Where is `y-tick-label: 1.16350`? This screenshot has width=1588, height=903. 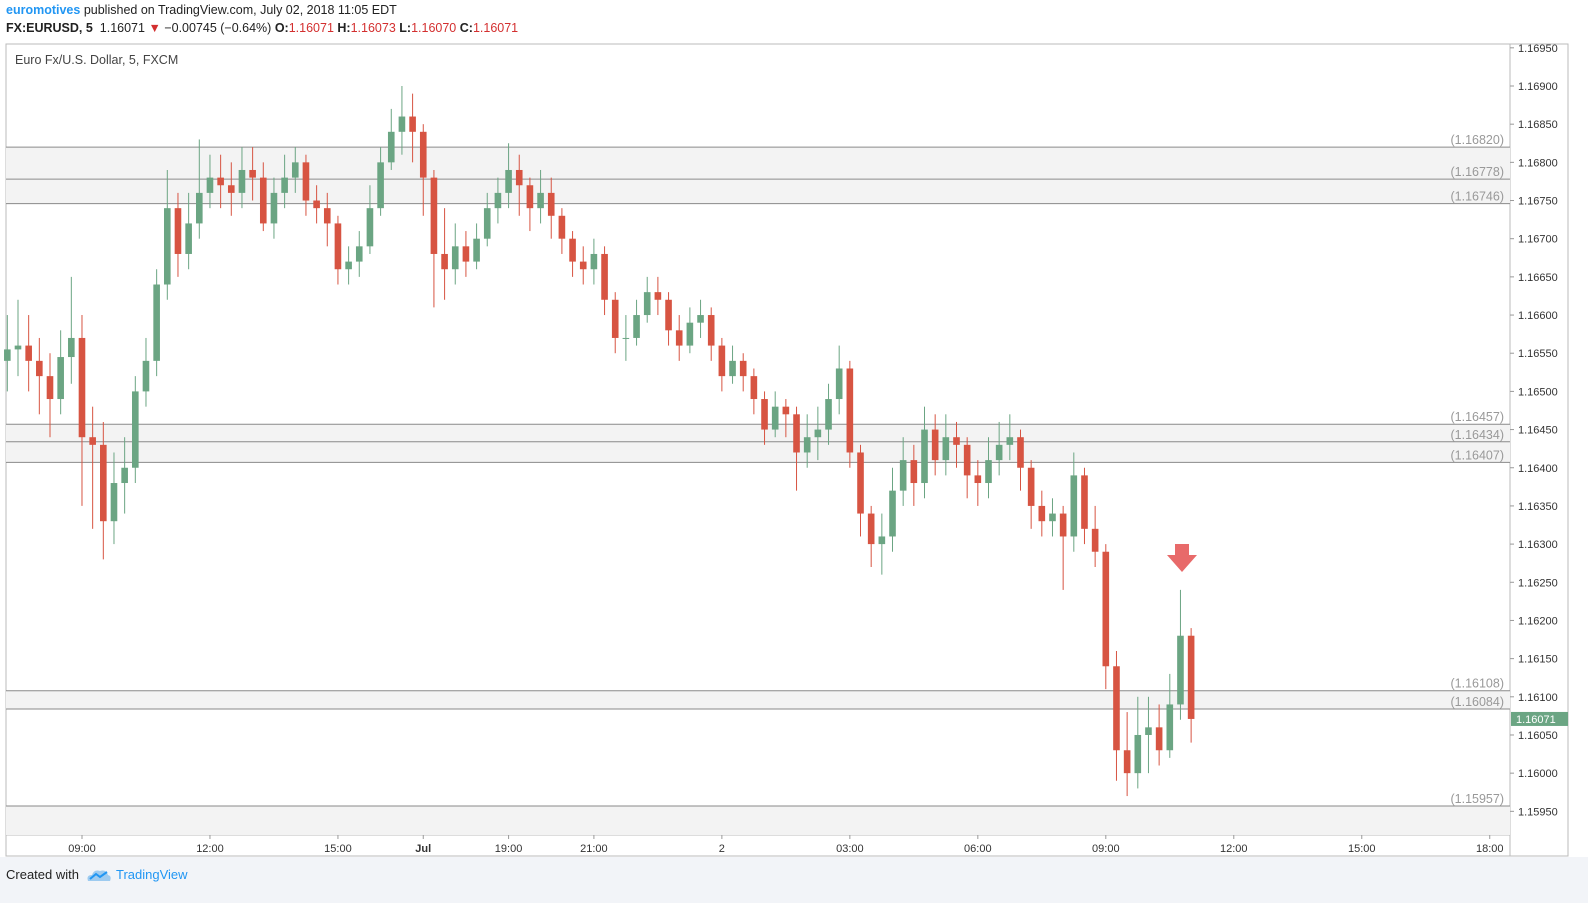
y-tick-label: 1.16350 is located at coordinates (1538, 507).